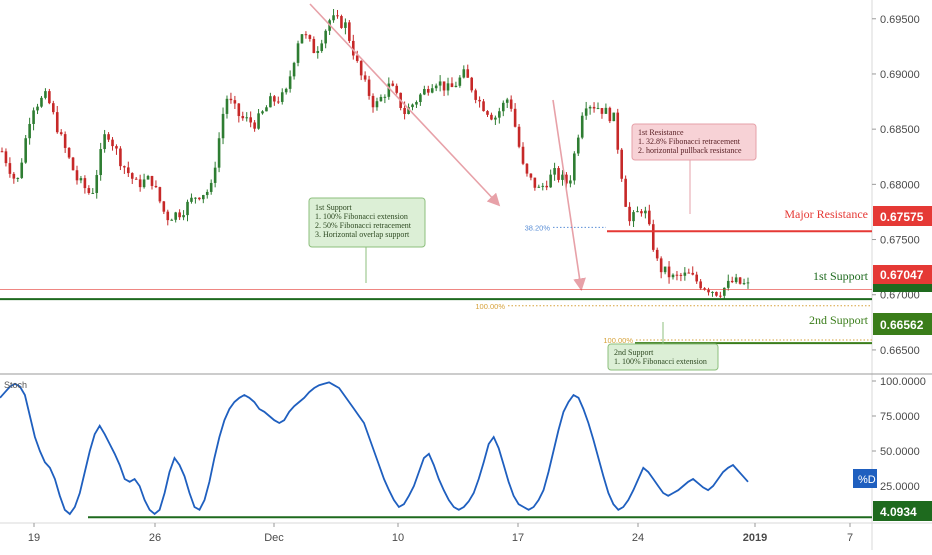  I want to click on stoch-tick-label: 25.0000, so click(900, 487).